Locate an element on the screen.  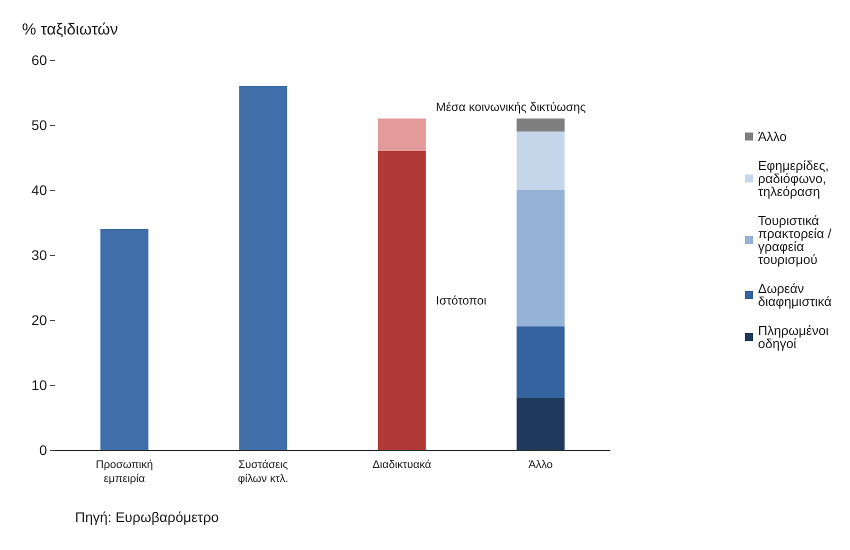
series-label: Ιστότοποι is located at coordinates (461, 301).